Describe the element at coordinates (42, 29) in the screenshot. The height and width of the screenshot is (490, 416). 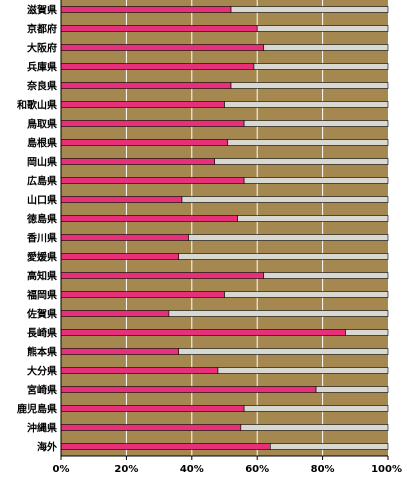
I see `category-label-1: 京都府` at that location.